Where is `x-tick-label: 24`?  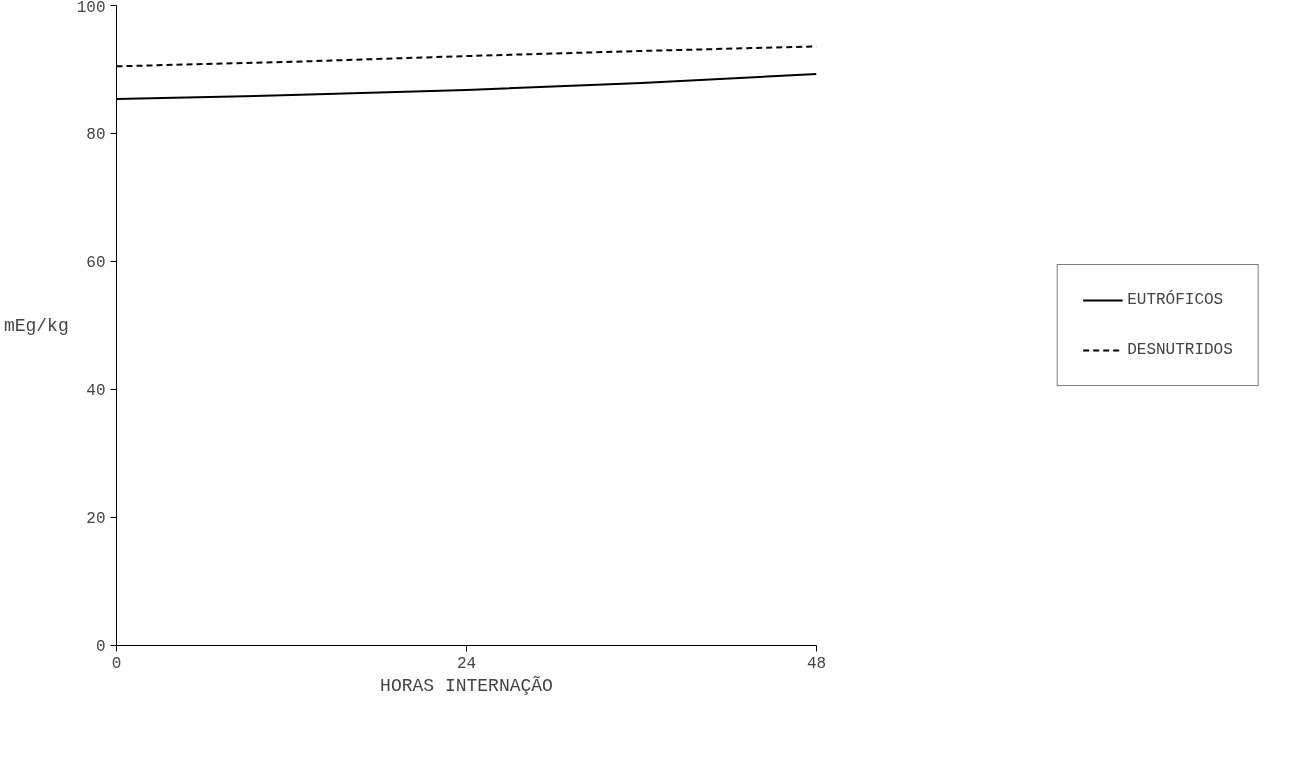
x-tick-label: 24 is located at coordinates (466, 663).